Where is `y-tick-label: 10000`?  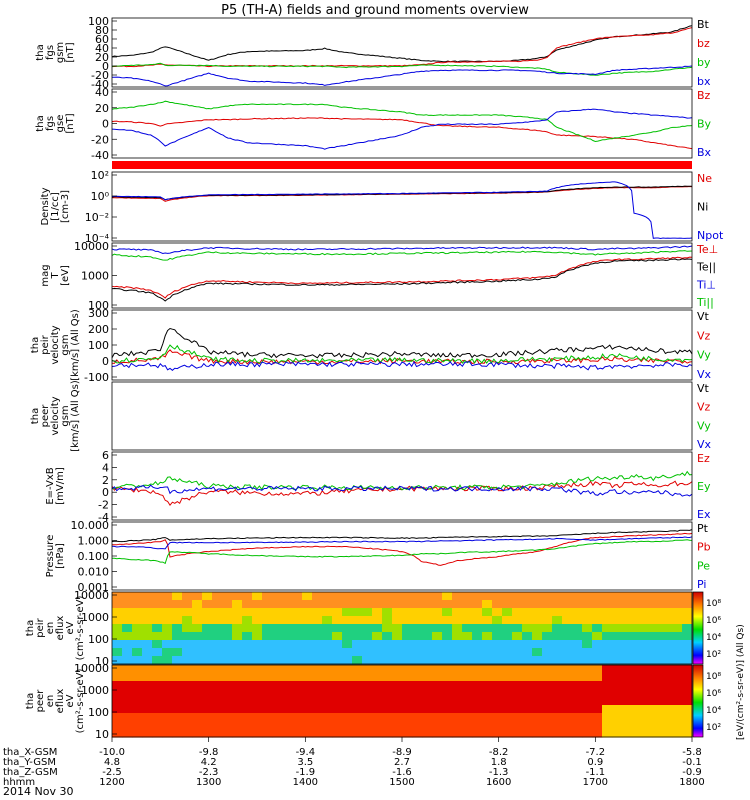 y-tick-label: 10000 is located at coordinates (91, 246).